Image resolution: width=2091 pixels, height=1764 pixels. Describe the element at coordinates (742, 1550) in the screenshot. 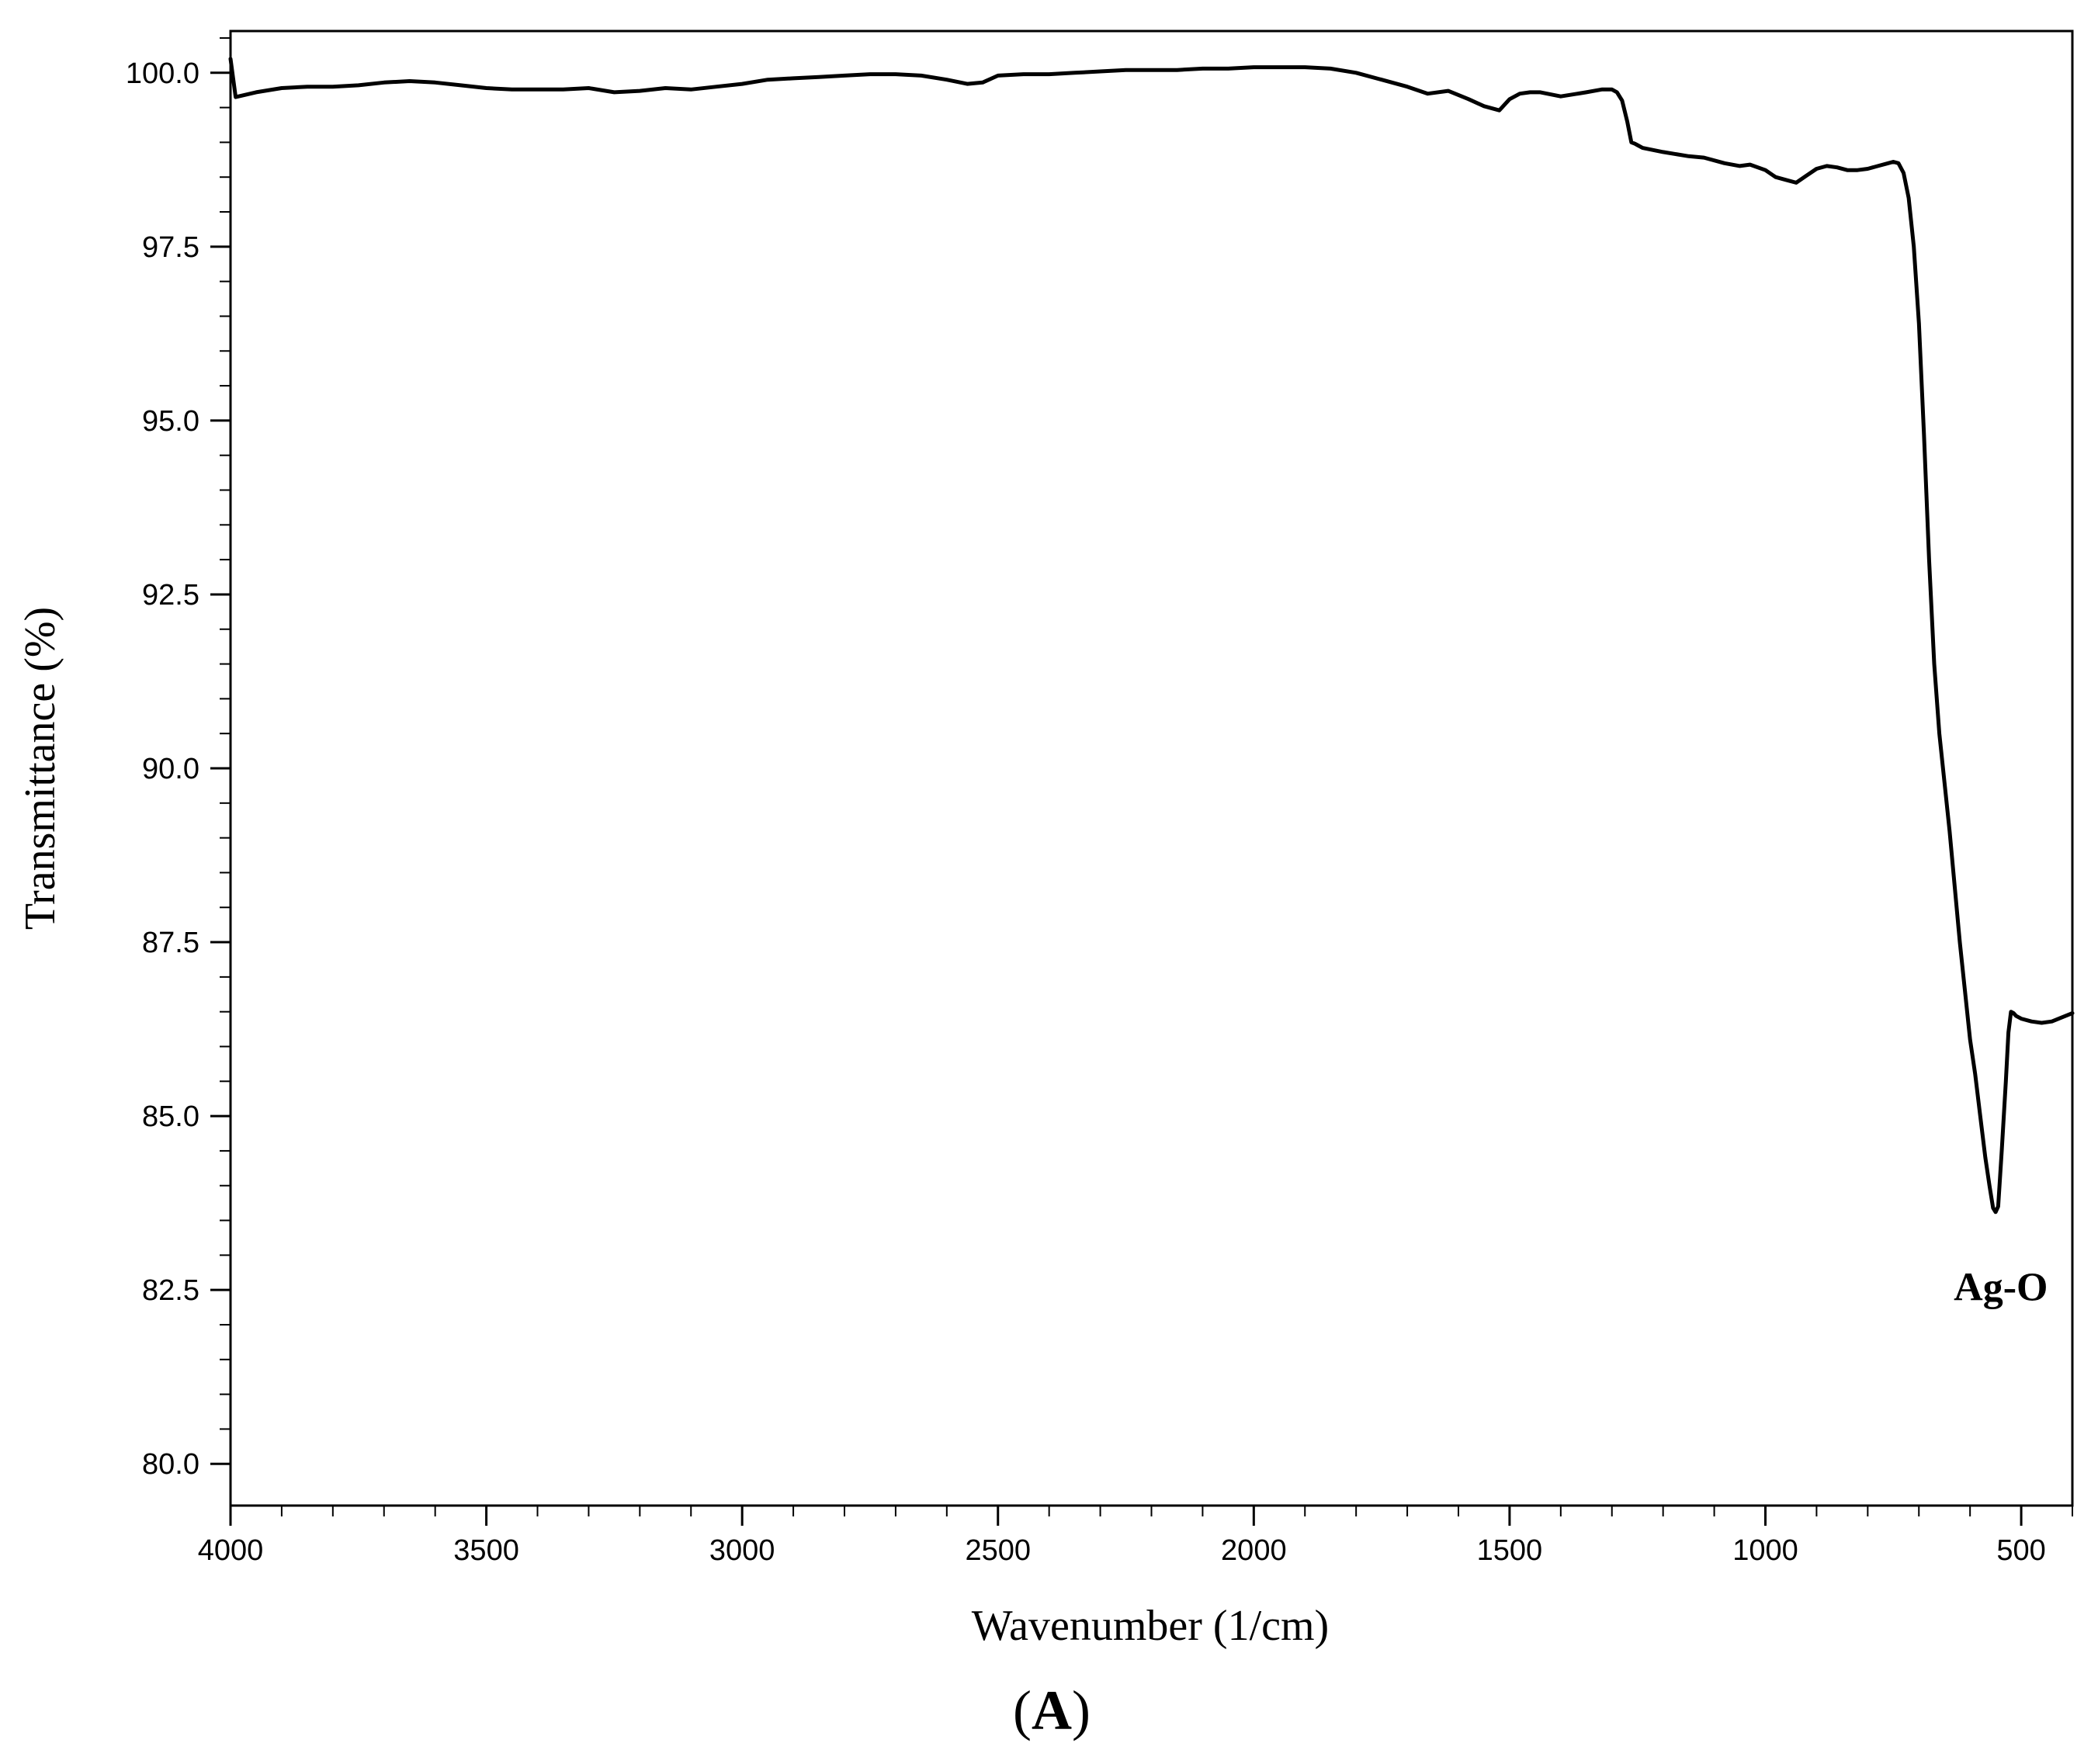

I see `x-tick-label: 3000` at that location.